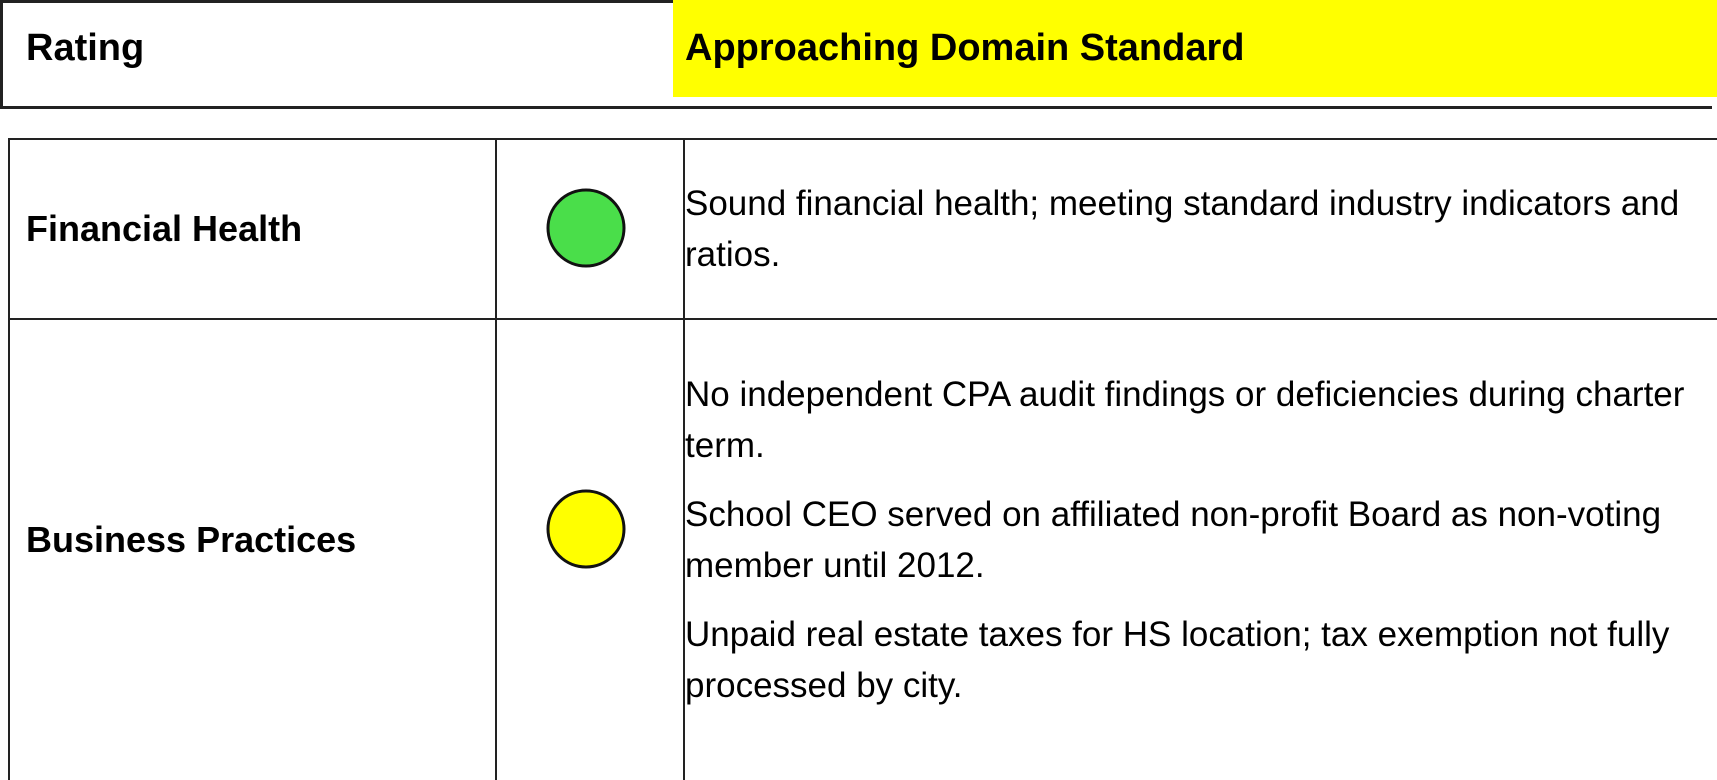 This screenshot has height=780, width=1717. Describe the element at coordinates (1195, 48) in the screenshot. I see `rating-value: Approaching Domain Standard` at that location.